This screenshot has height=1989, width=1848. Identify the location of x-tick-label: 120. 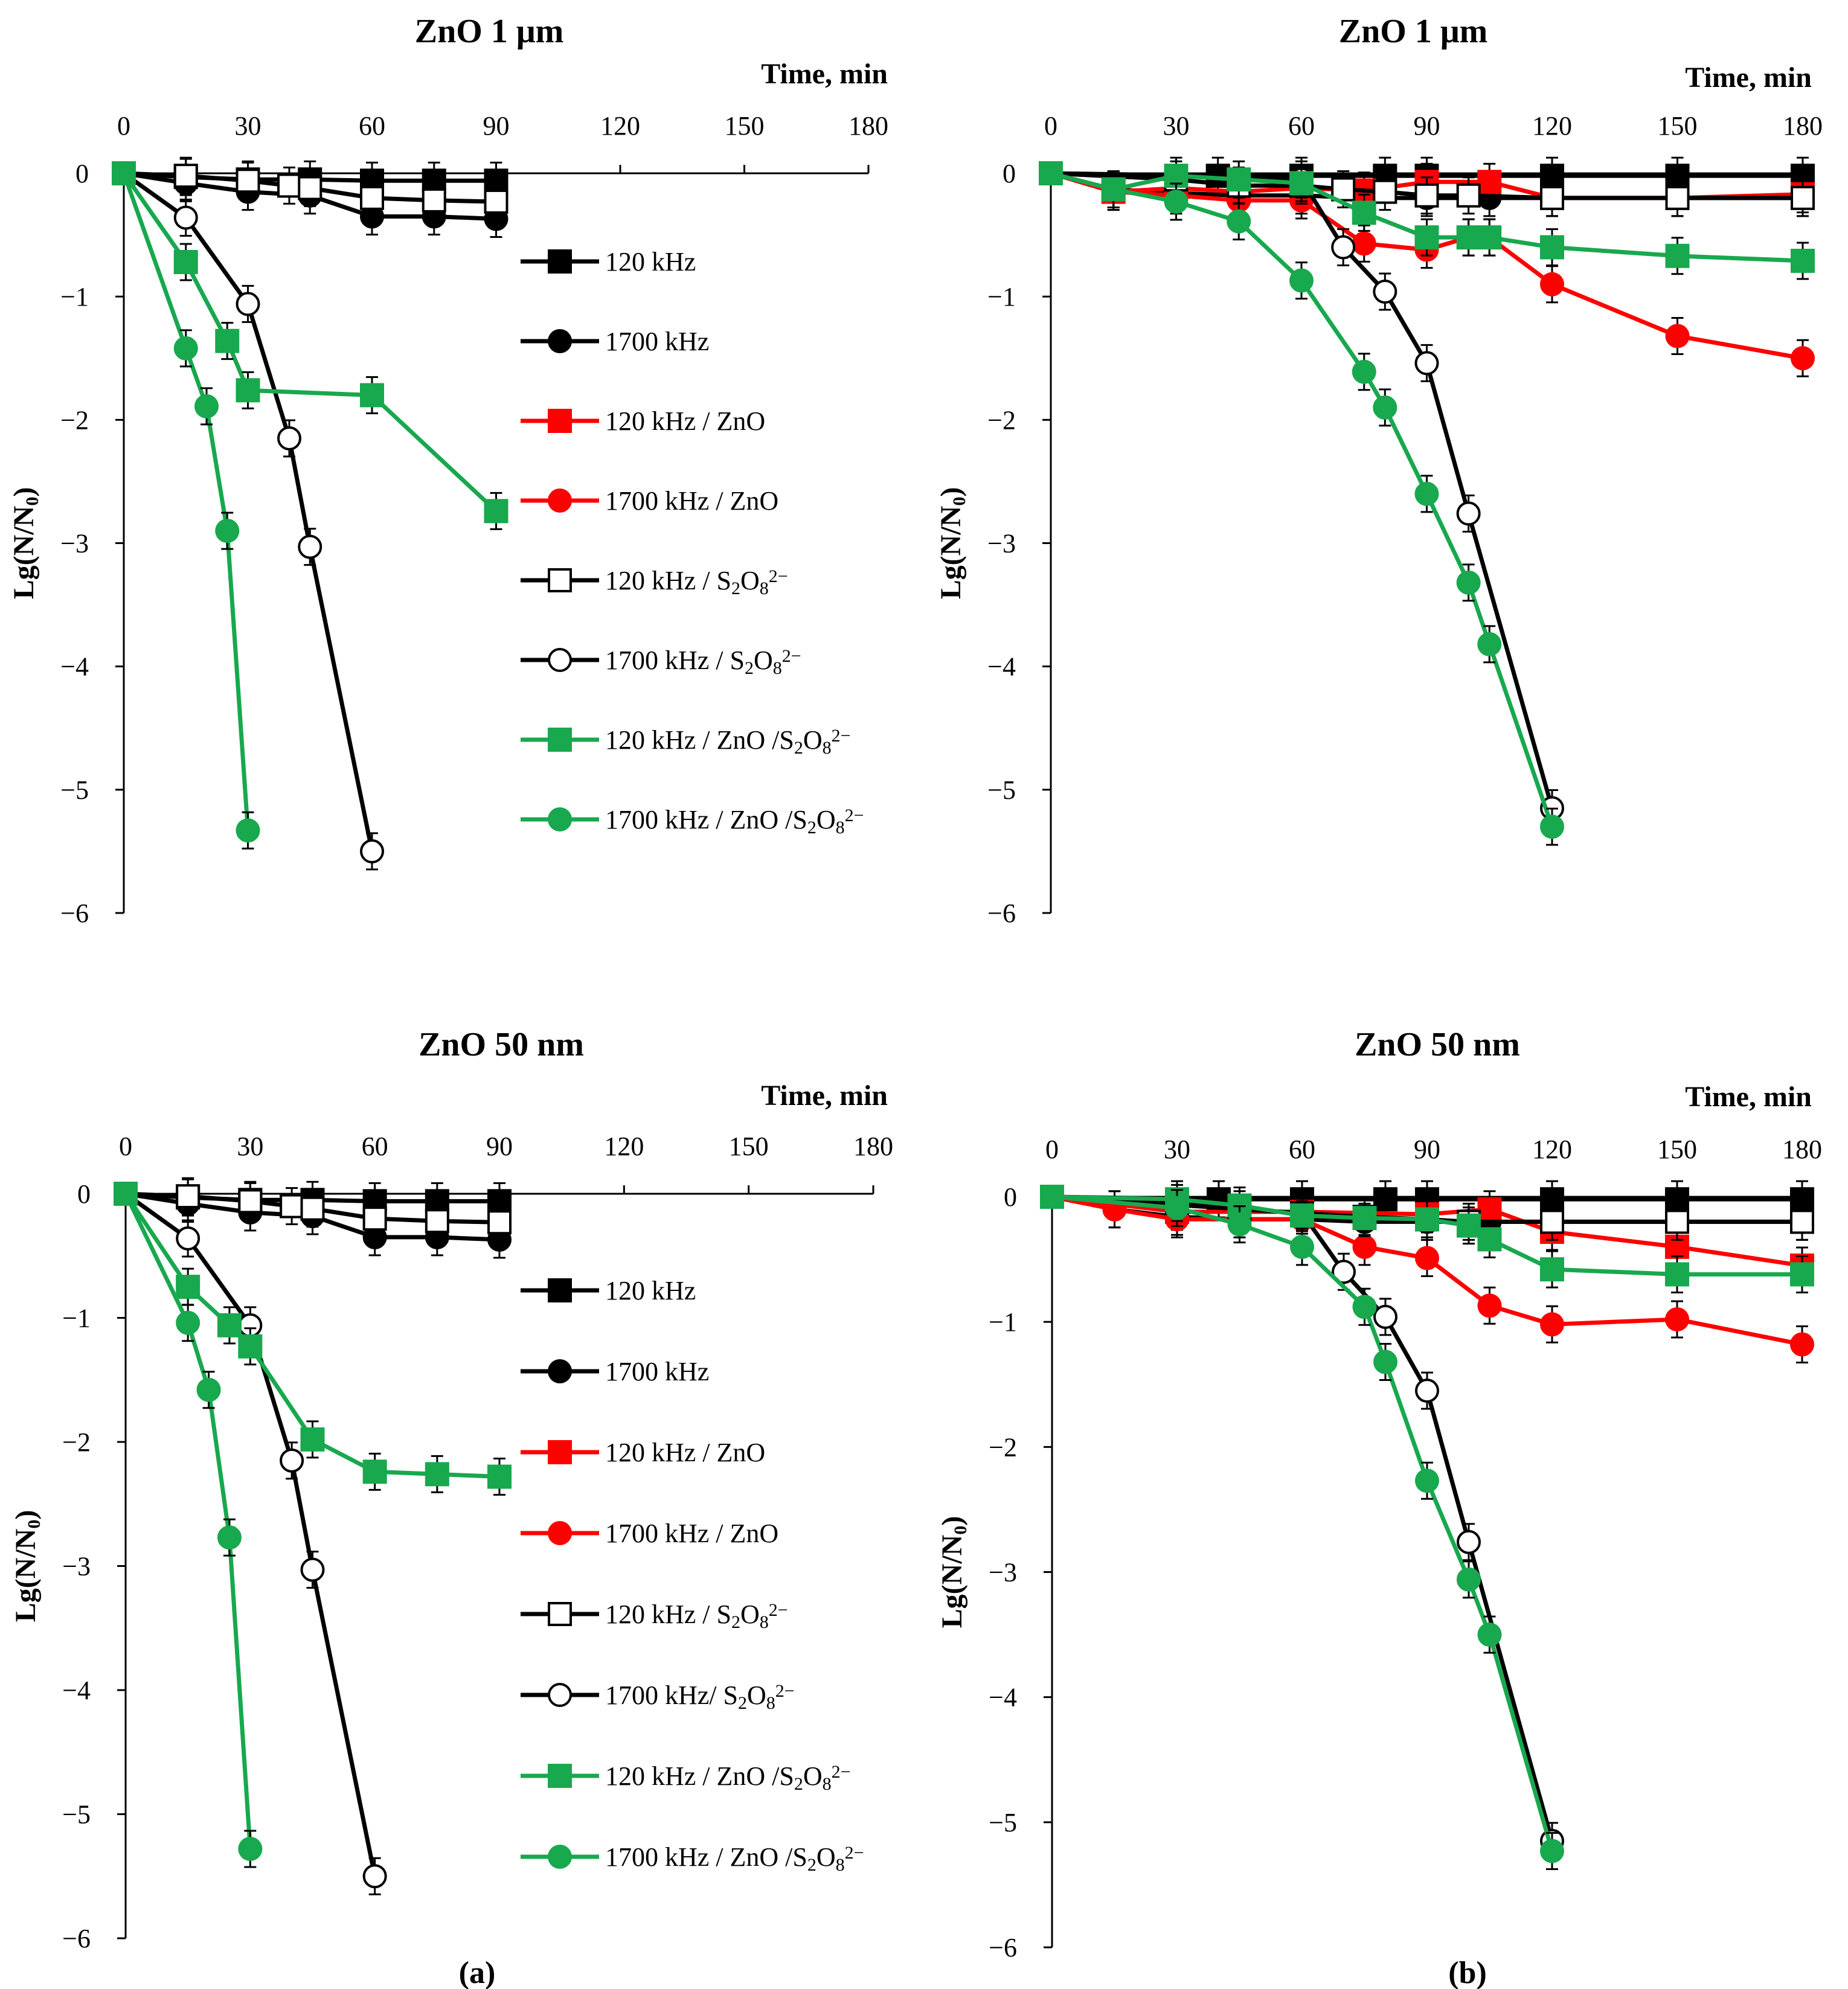
(624, 1146).